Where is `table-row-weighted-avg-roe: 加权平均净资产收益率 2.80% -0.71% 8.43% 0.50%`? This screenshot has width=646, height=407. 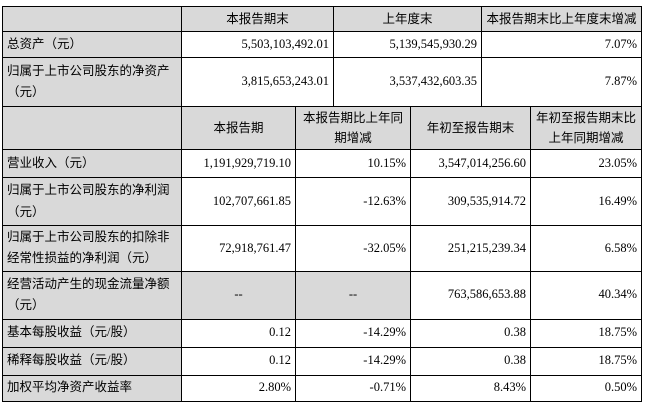 table-row-weighted-avg-roe: 加权平均净资产收益率 2.80% -0.71% 8.43% 0.50% is located at coordinates (322, 388).